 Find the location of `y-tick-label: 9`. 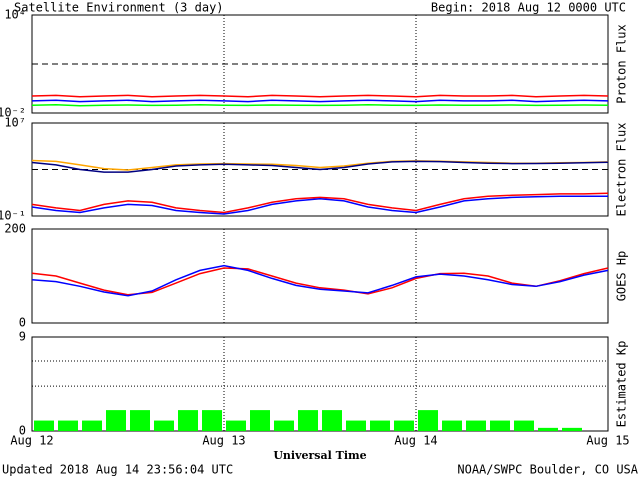

y-tick-label: 9 is located at coordinates (22, 337).